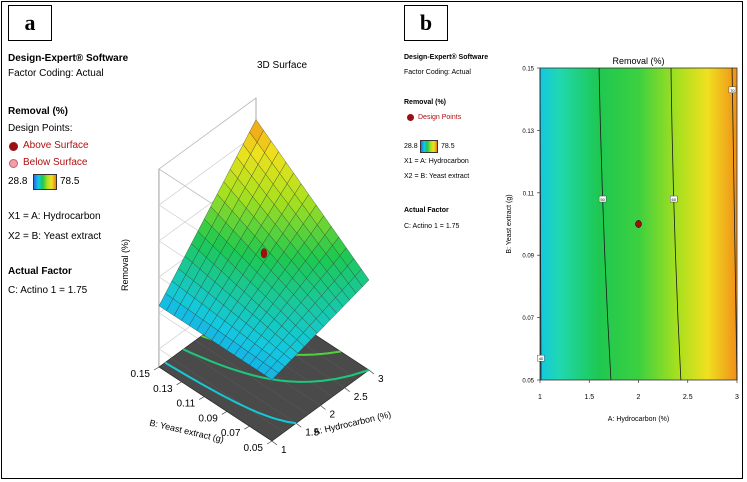 This screenshot has height=482, width=747. I want to click on contour-y-axis-label: B: Yeast extract (g), so click(509, 223).